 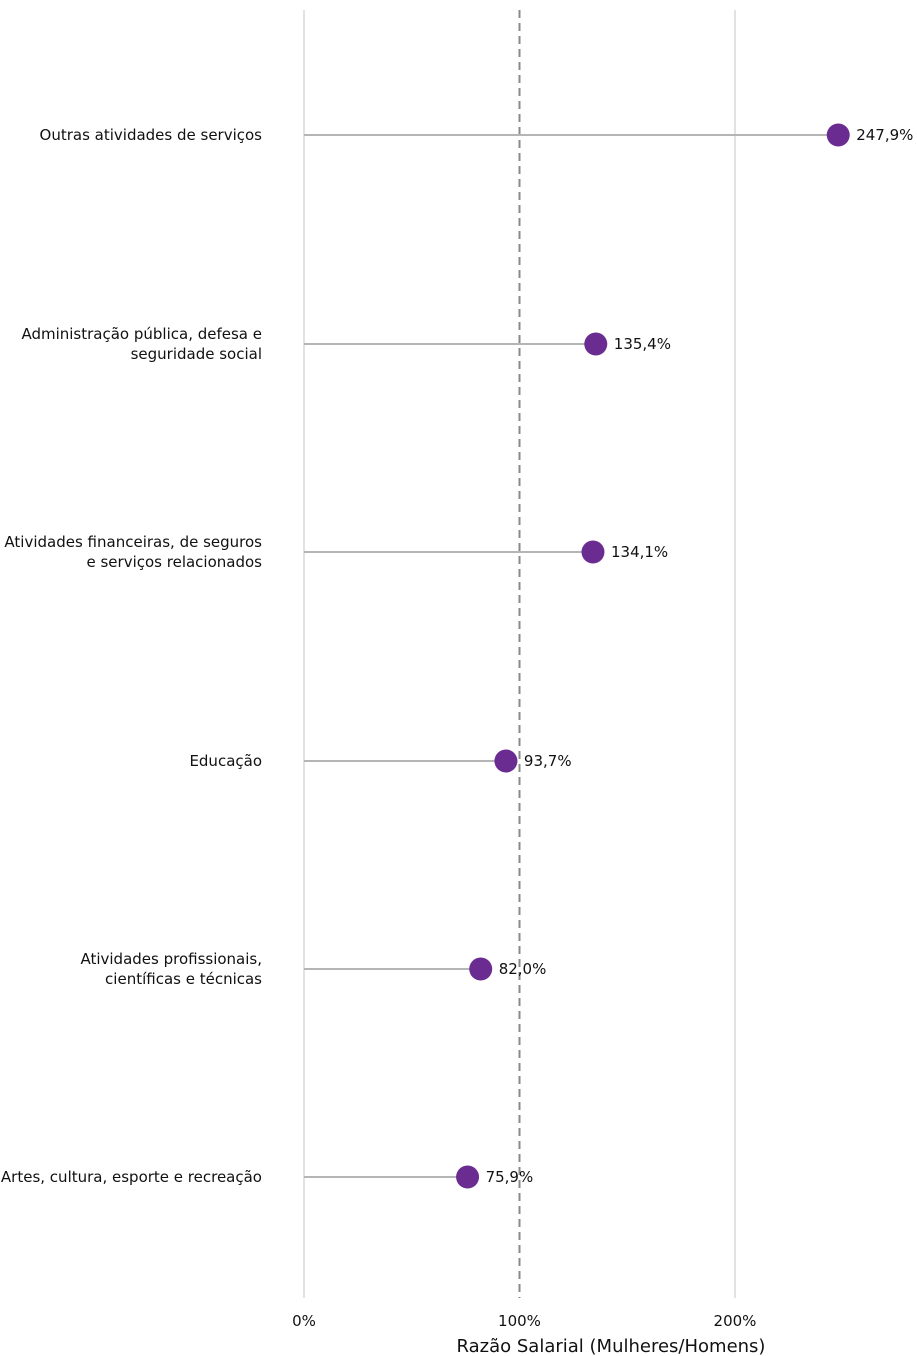 I want to click on category-label: Administração pública, defesa e, so click(x=141, y=334).